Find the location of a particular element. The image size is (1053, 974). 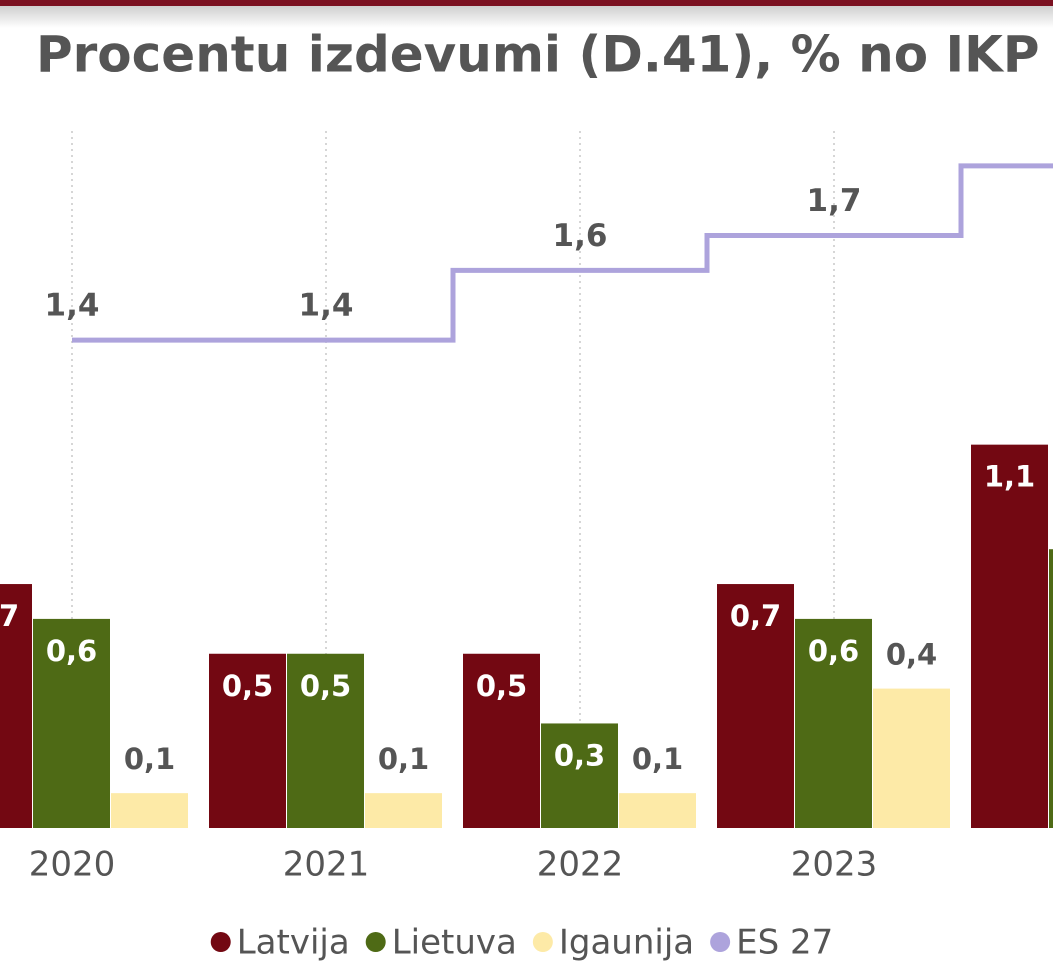

legend-item: ES 27 is located at coordinates (771, 943).